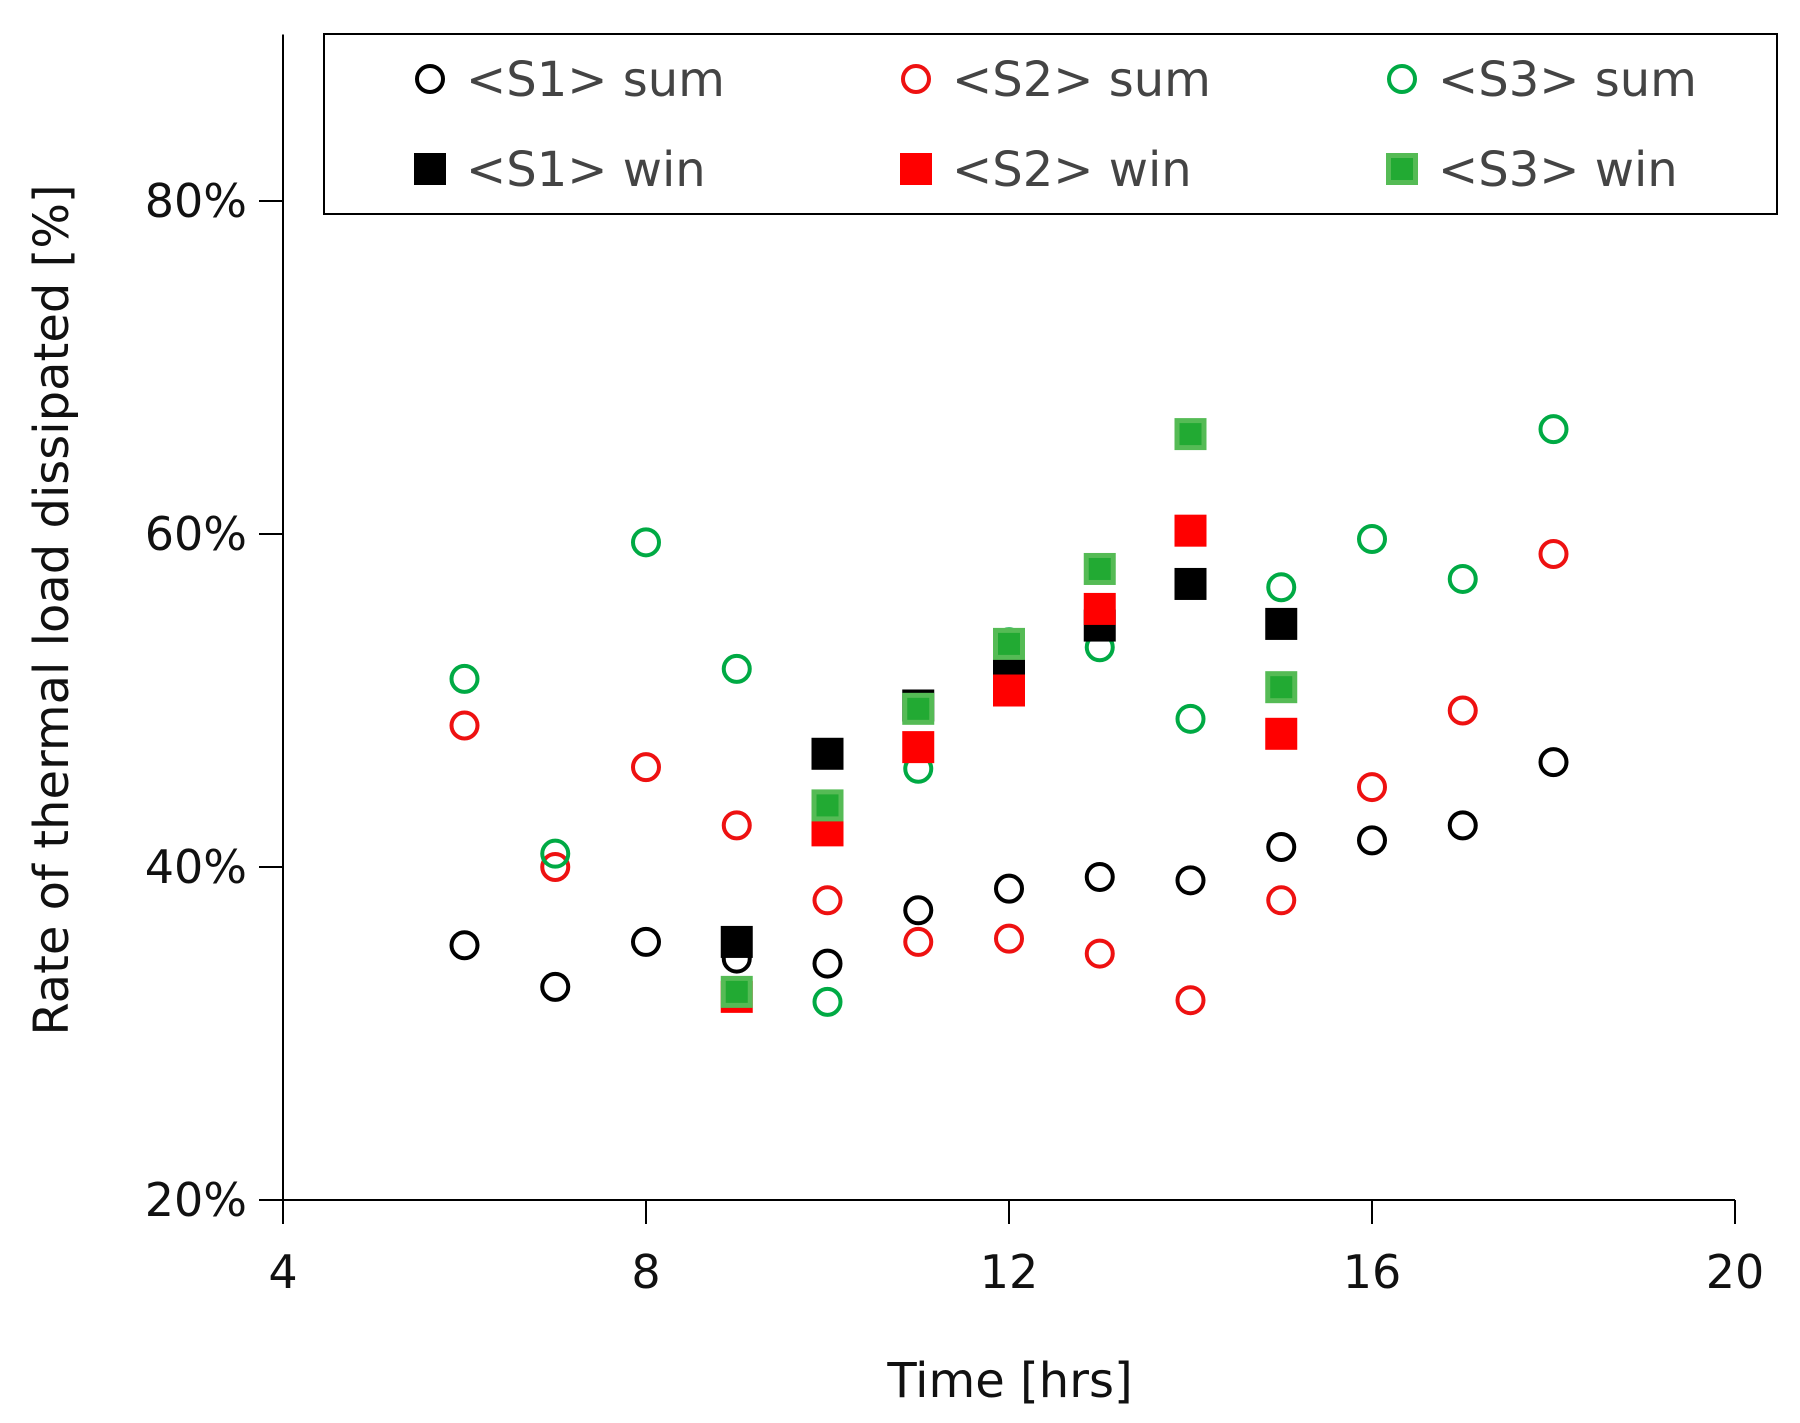 The image size is (1800, 1423). I want to click on x-axis-title: Time [hrs], so click(1009, 1381).